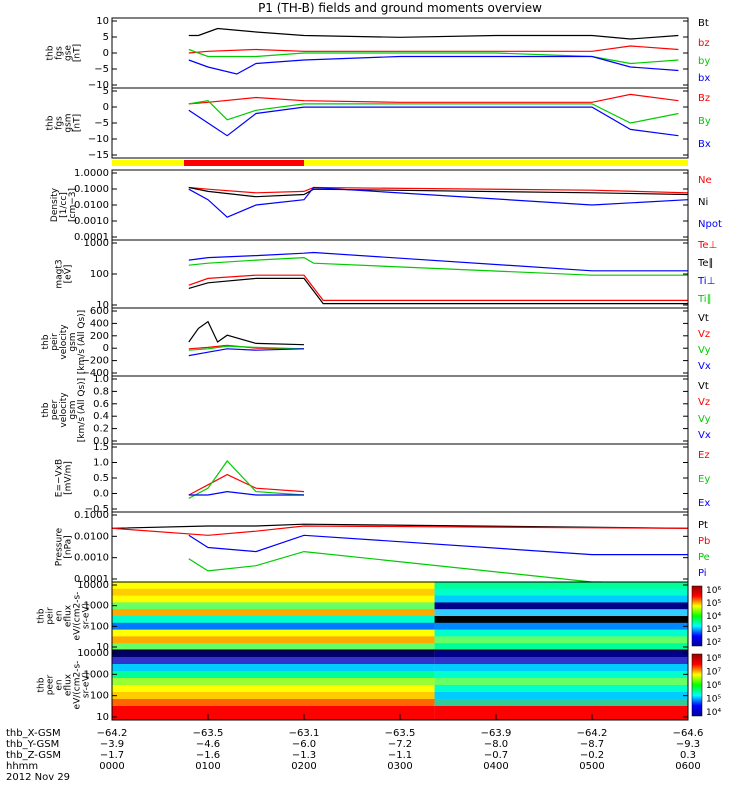 This screenshot has height=800, width=750. What do you see at coordinates (304, 755) in the screenshot?
I see `x-tick-label: −1.3` at bounding box center [304, 755].